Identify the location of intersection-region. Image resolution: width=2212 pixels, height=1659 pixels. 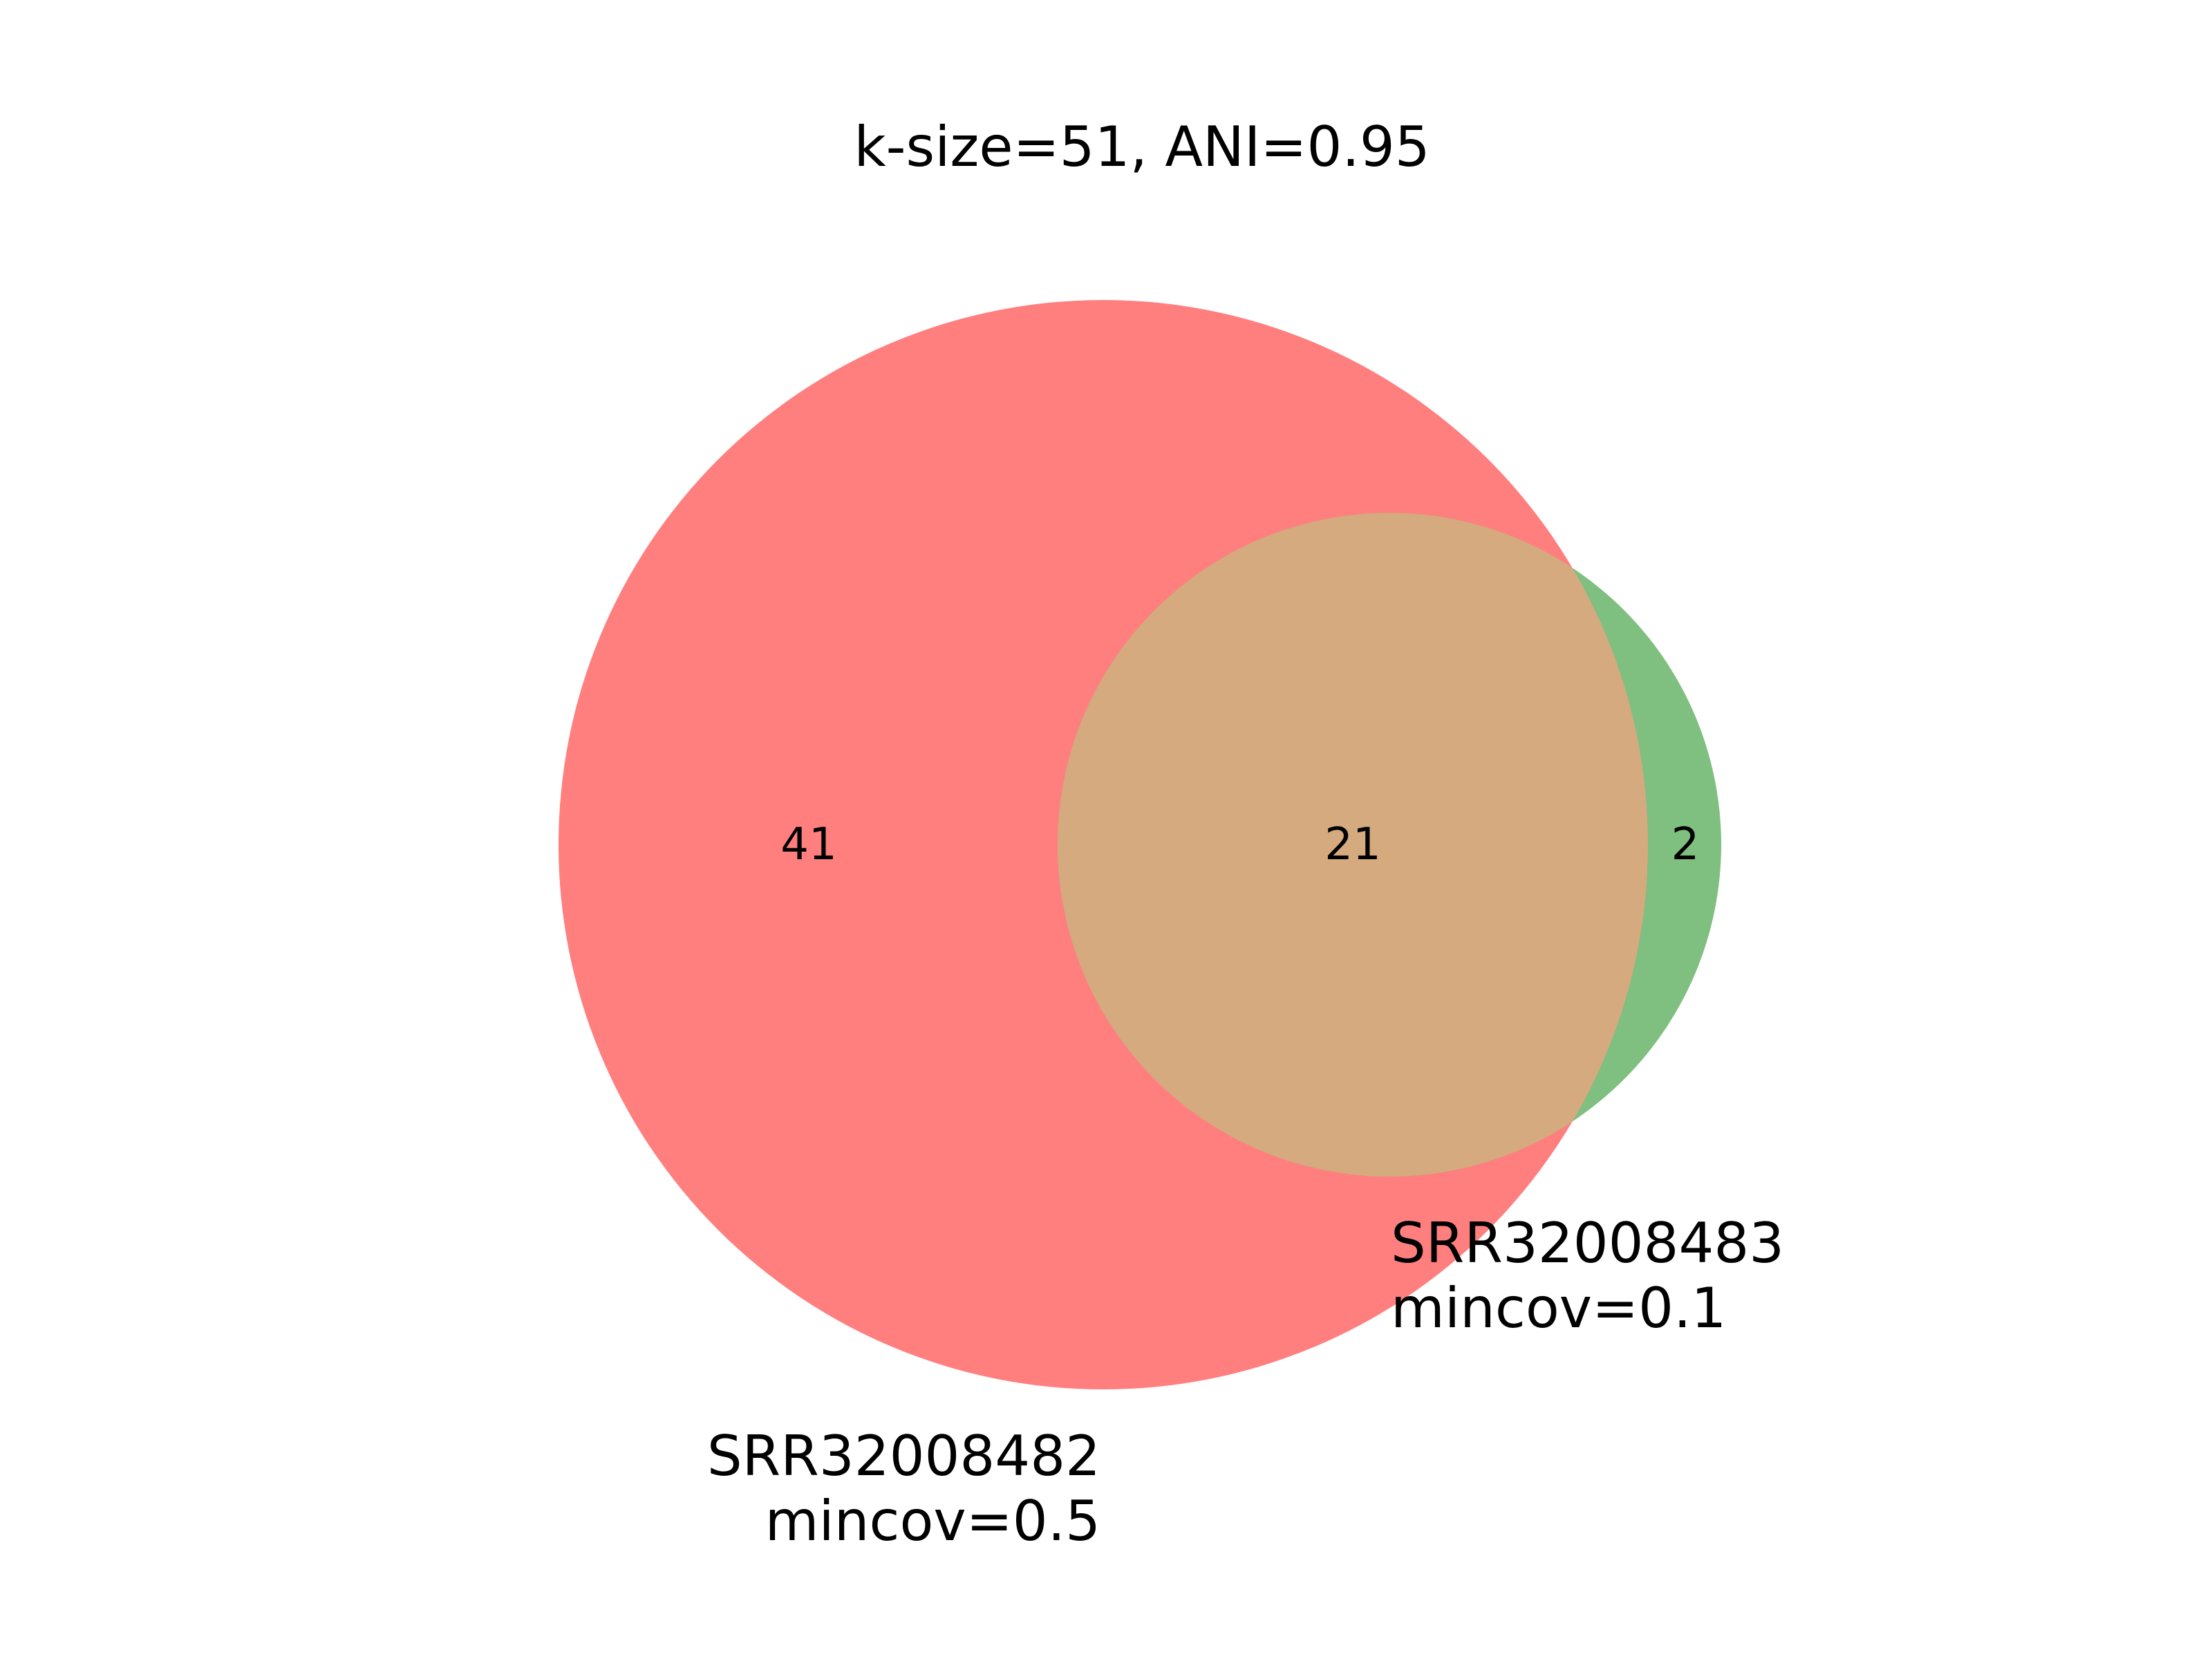
(1353, 845).